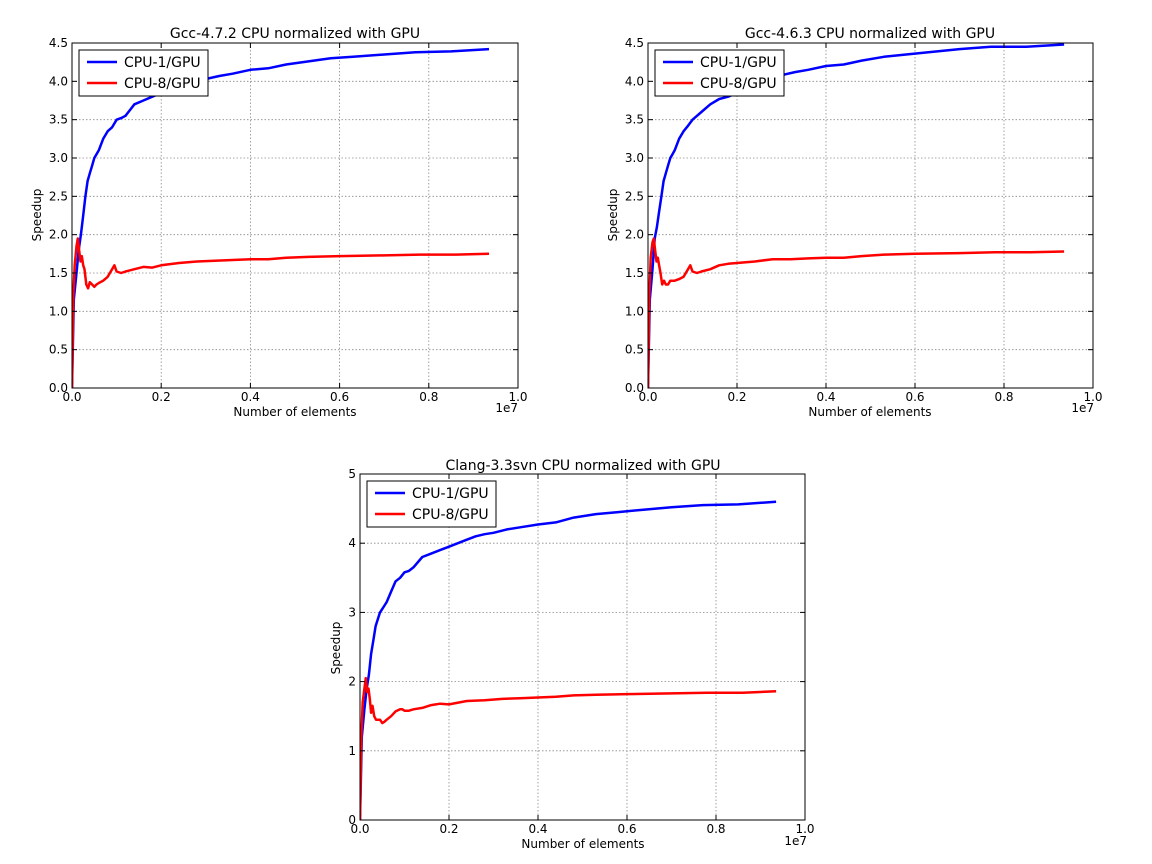 The height and width of the screenshot is (864, 1152). What do you see at coordinates (352, 474) in the screenshot?
I see `y-tick-label: 5` at bounding box center [352, 474].